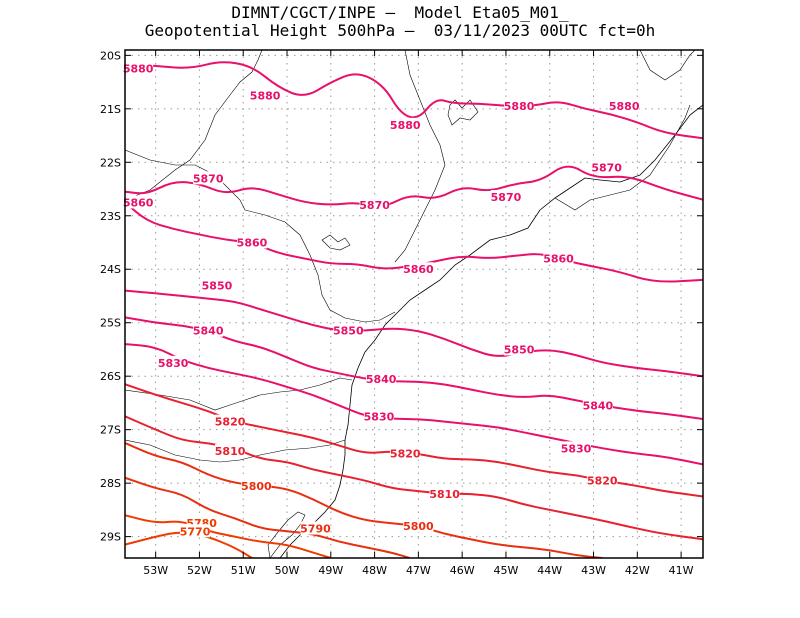 Image resolution: width=800 pixels, height=618 pixels. I want to click on lat-tick-label: 29S, so click(110, 537).